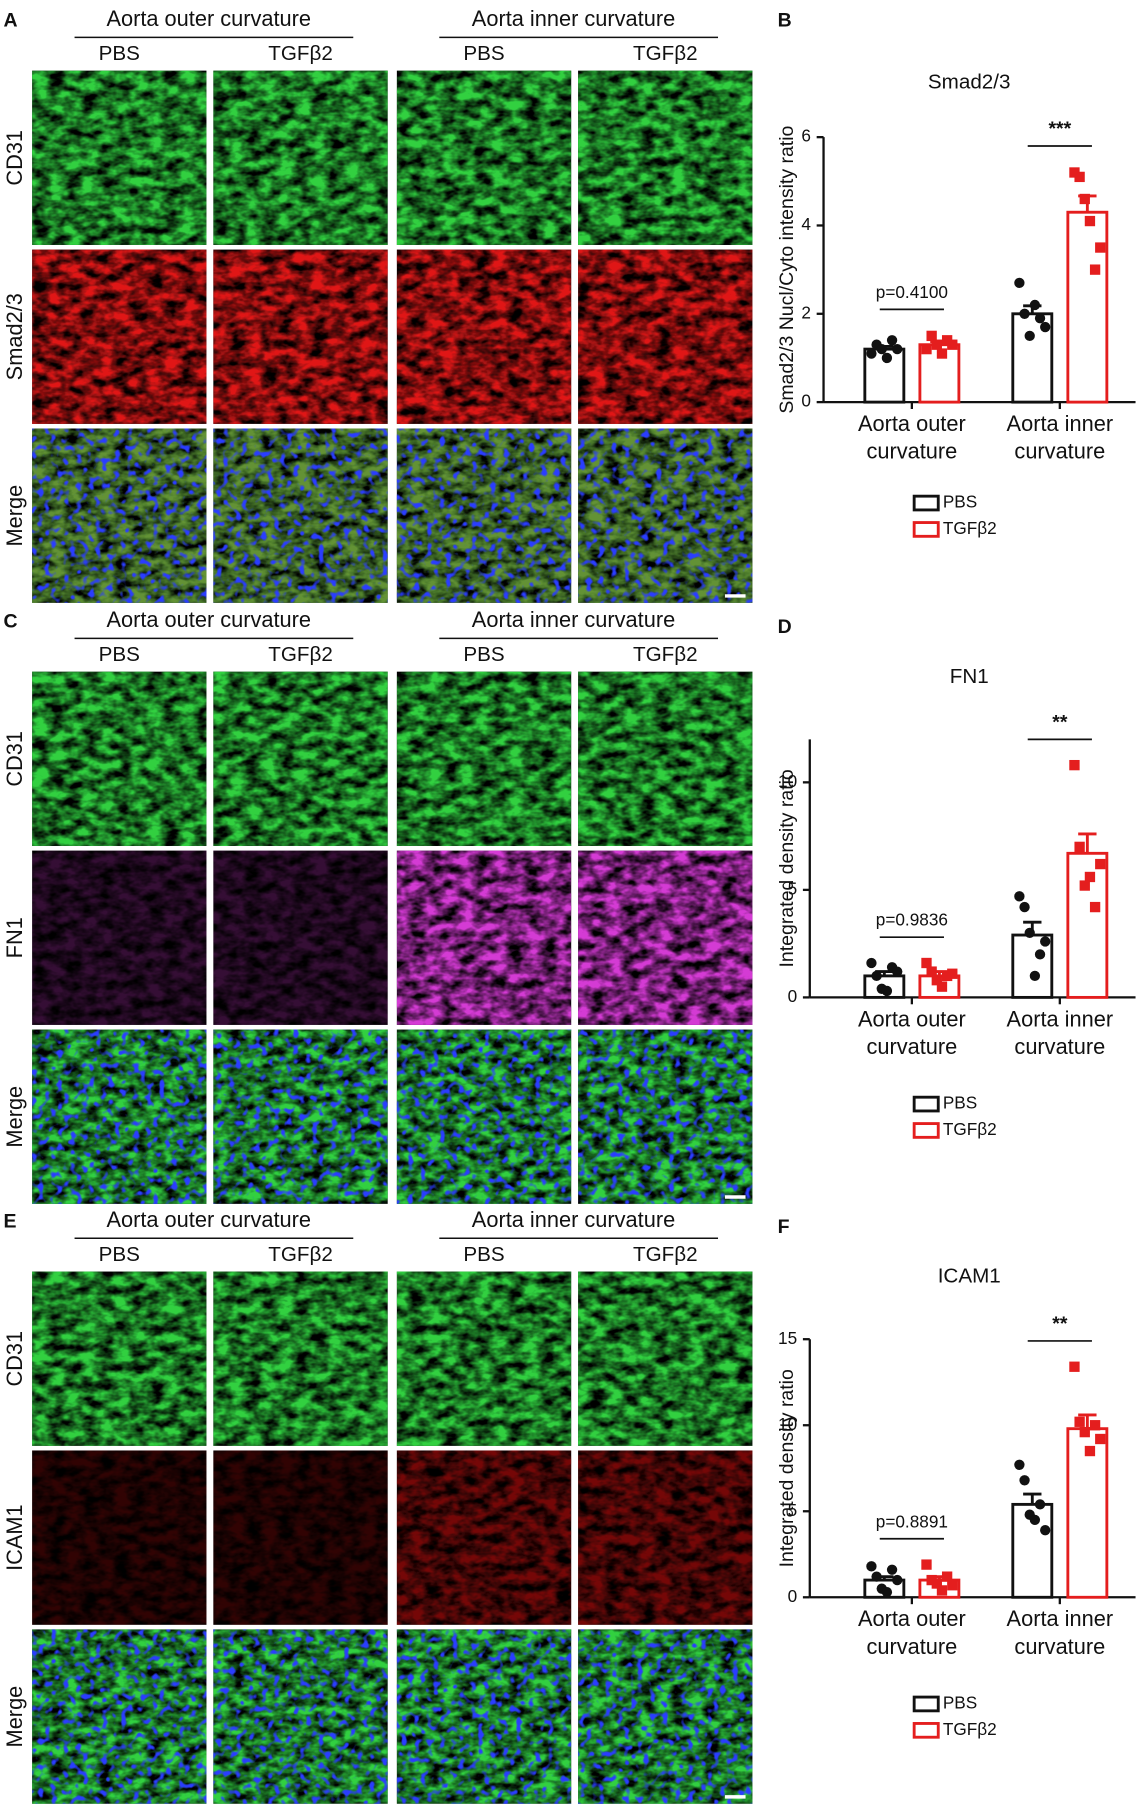 The height and width of the screenshot is (1809, 1147). I want to click on row-label: FN1, so click(14, 937).